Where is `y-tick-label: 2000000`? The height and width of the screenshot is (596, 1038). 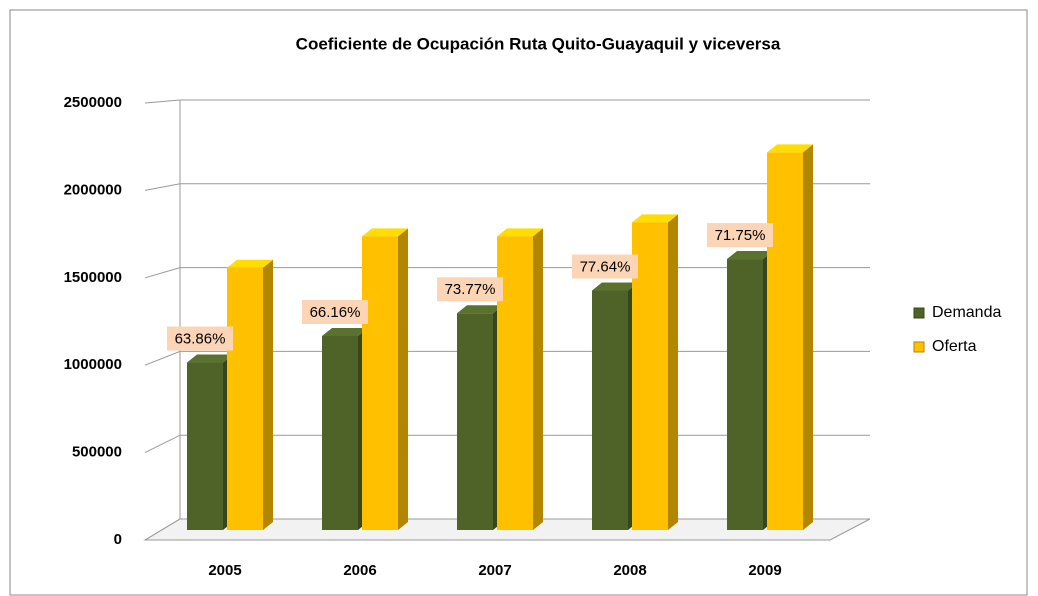
y-tick-label: 2000000 is located at coordinates (93, 189).